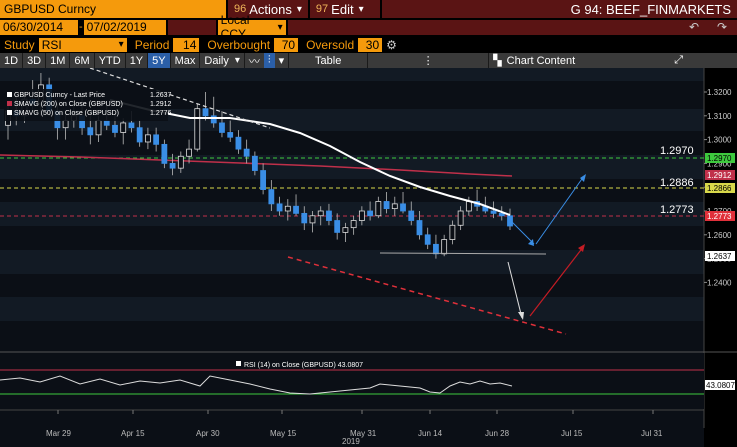 The image size is (737, 447). Describe the element at coordinates (251, 27) in the screenshot. I see `currency-field: Local CCY ▾` at that location.